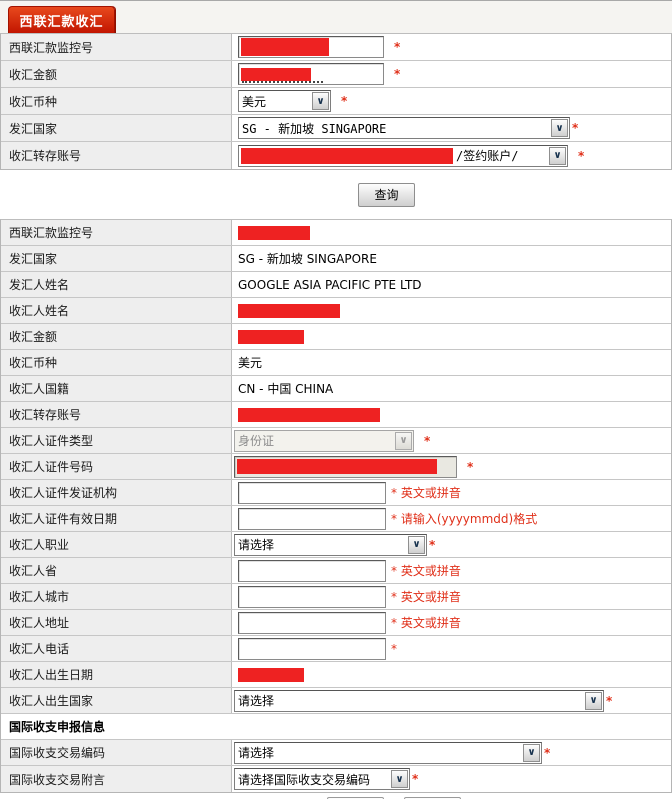  What do you see at coordinates (250, 363) in the screenshot?
I see `currency-value: 美元` at bounding box center [250, 363].